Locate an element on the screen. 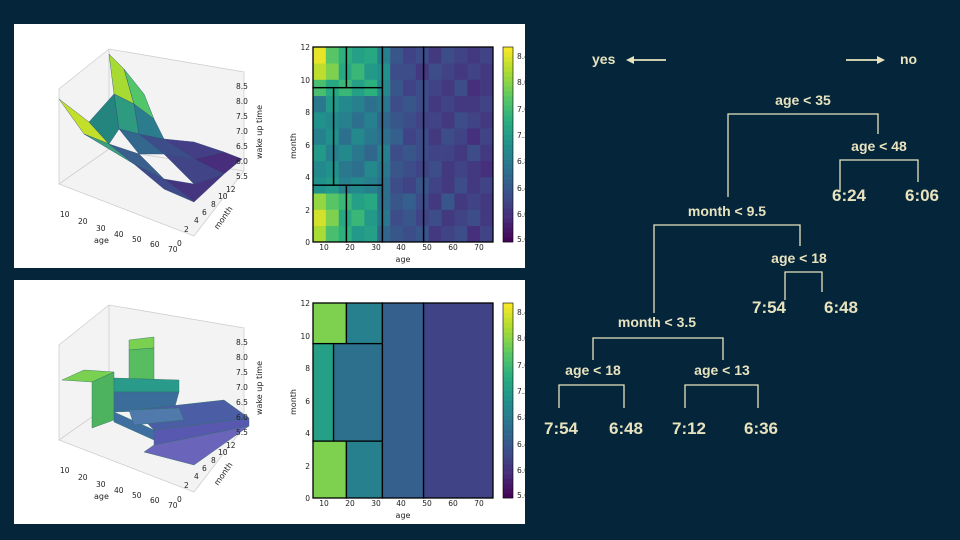 This screenshot has height=540, width=960. tree-leaf: 6:48 is located at coordinates (841, 307).